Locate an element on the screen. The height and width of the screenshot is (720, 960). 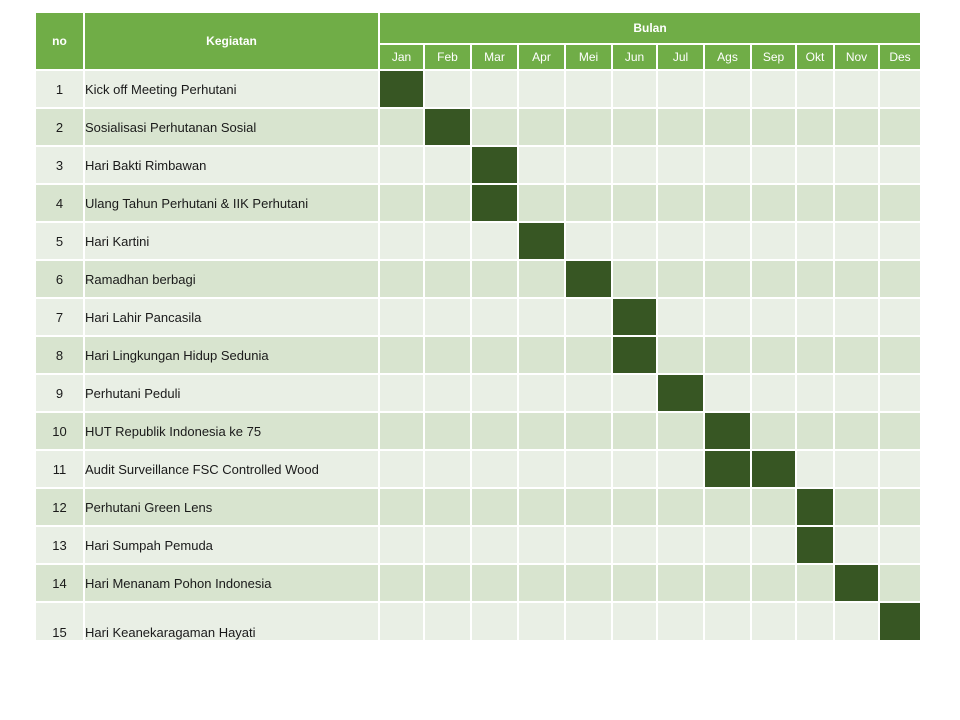
row-number: 2 is located at coordinates (59, 127).